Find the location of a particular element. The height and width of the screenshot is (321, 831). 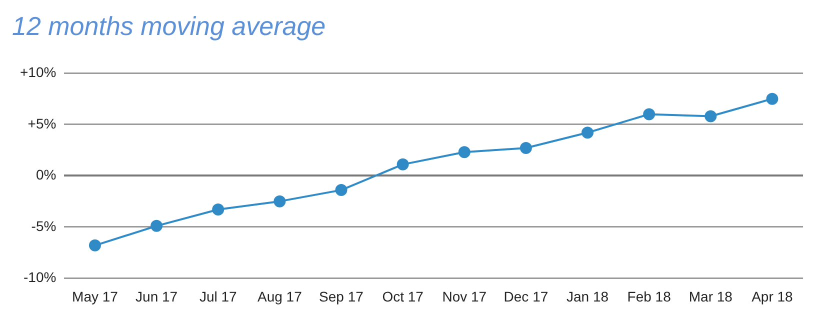

y-tick-label: 0% is located at coordinates (46, 174).